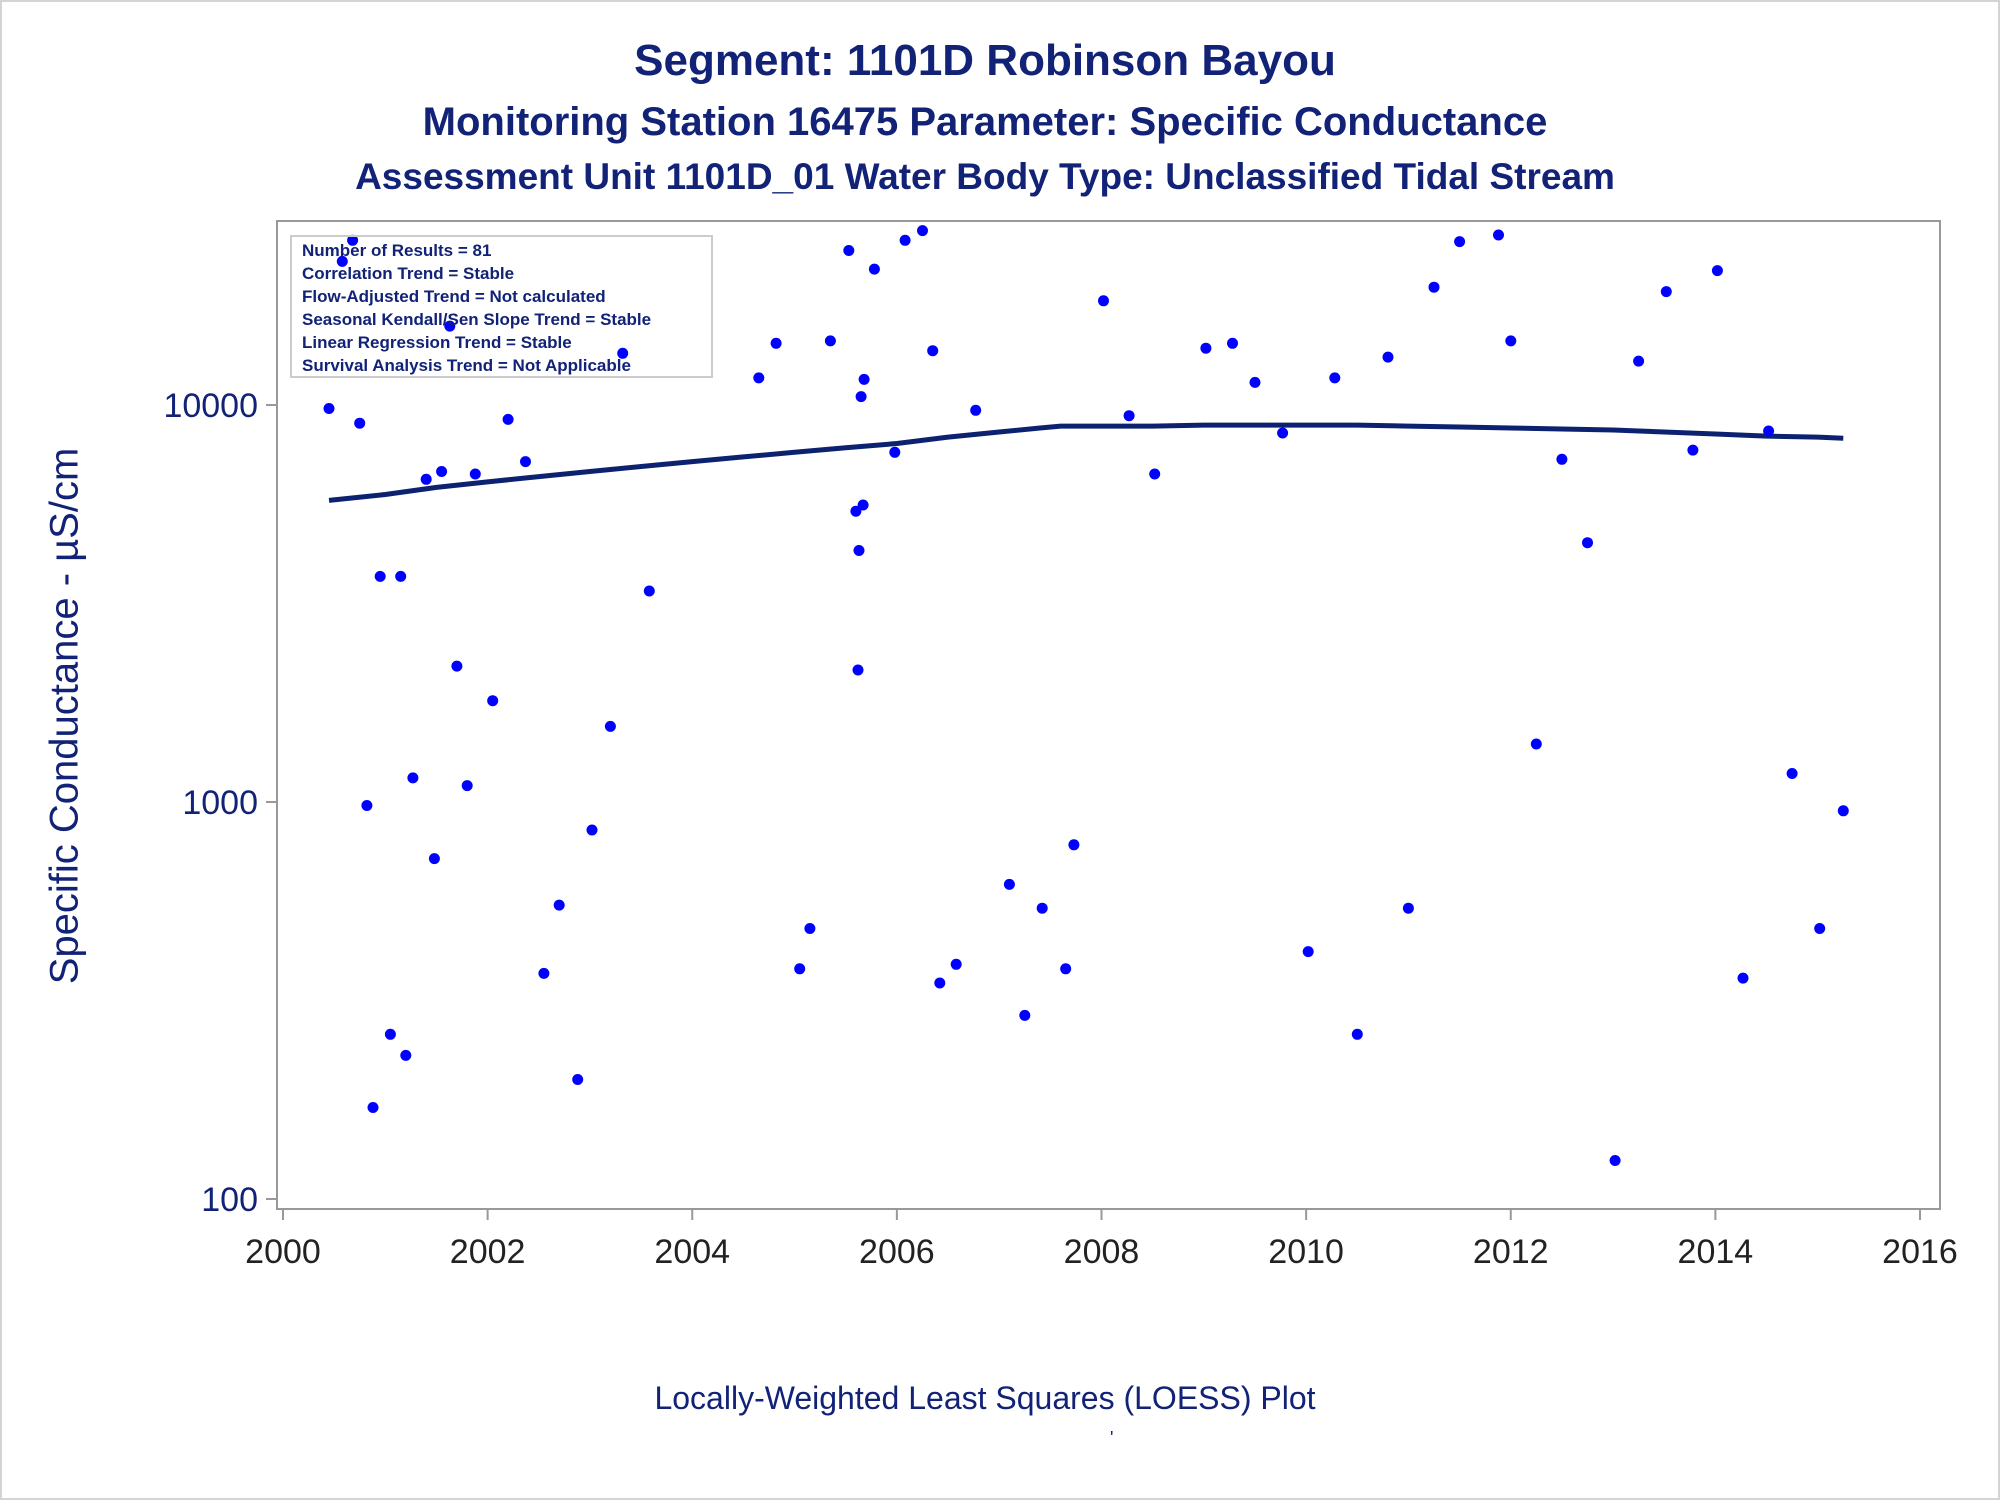  Describe the element at coordinates (283, 1252) in the screenshot. I see `x-tick-label: 2000` at that location.